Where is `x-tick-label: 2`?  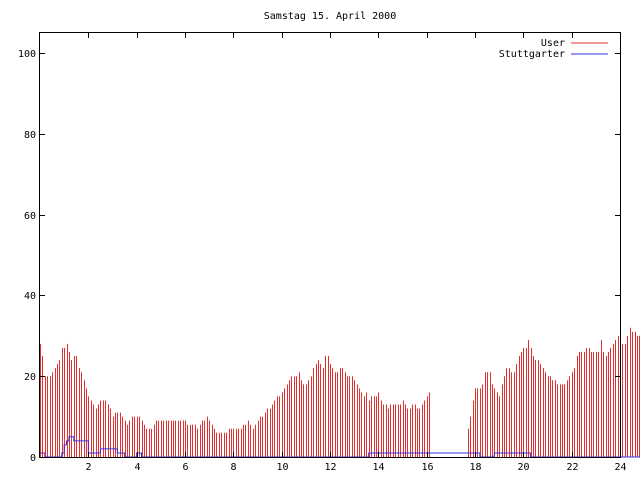 x-tick-label: 2 is located at coordinates (88, 467).